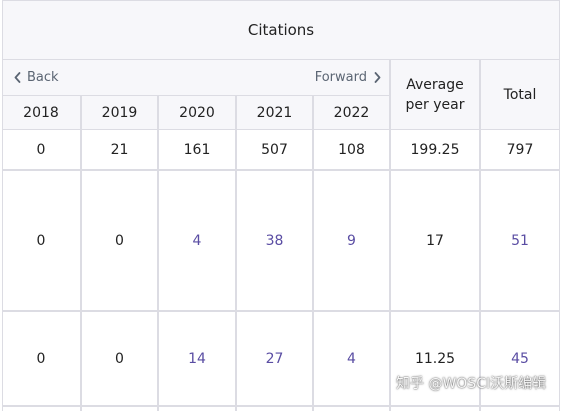  Describe the element at coordinates (520, 150) in the screenshot. I see `total-cell: 797` at that location.